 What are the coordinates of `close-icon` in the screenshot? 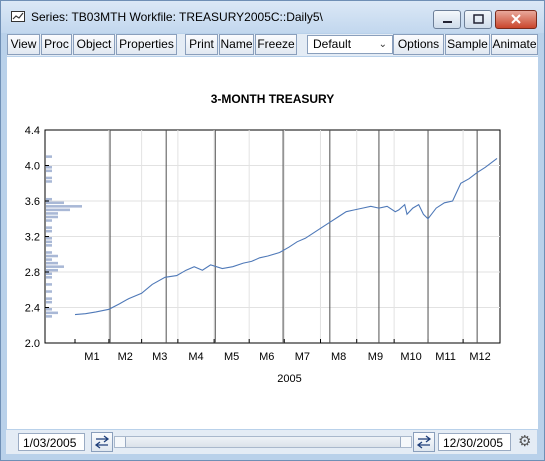 It's located at (516, 19).